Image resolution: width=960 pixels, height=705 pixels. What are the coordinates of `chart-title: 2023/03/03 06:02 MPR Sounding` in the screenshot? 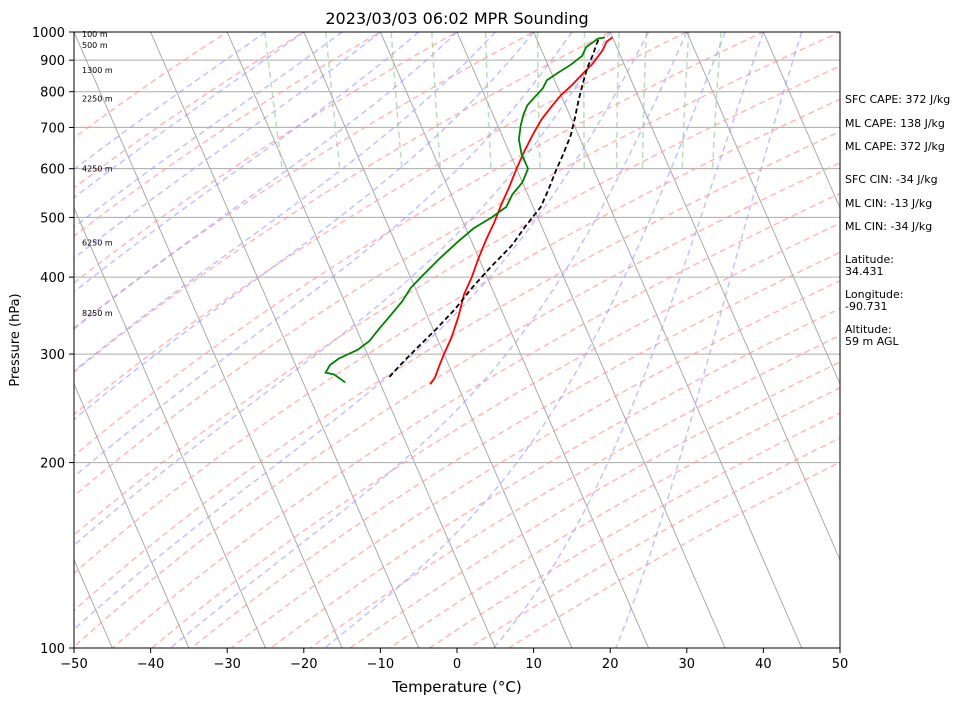 It's located at (456, 18).